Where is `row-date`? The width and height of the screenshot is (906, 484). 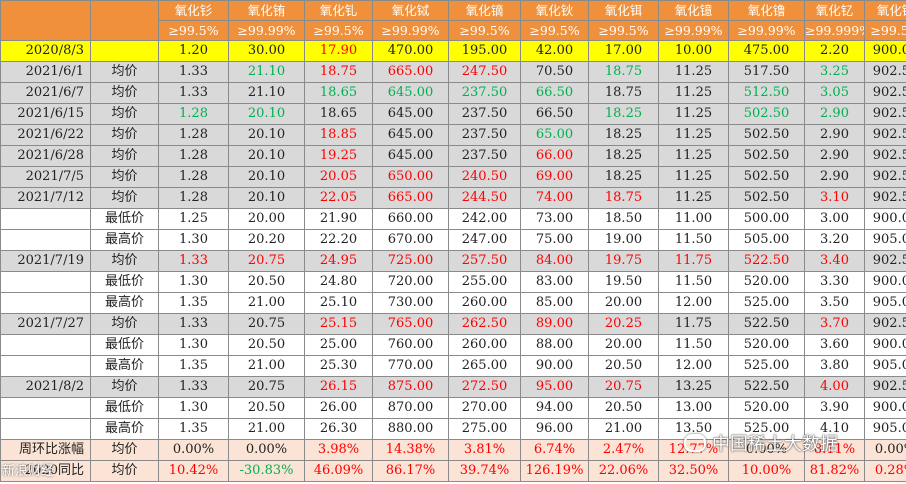
row-date is located at coordinates (45, 282).